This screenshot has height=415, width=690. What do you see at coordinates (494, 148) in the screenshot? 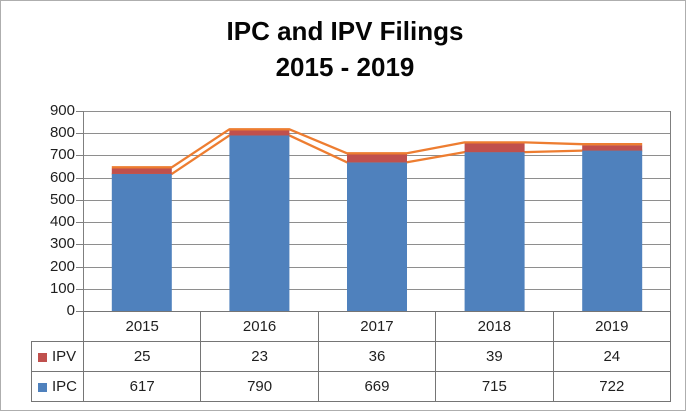
I see `bar-ipv-2018` at bounding box center [494, 148].